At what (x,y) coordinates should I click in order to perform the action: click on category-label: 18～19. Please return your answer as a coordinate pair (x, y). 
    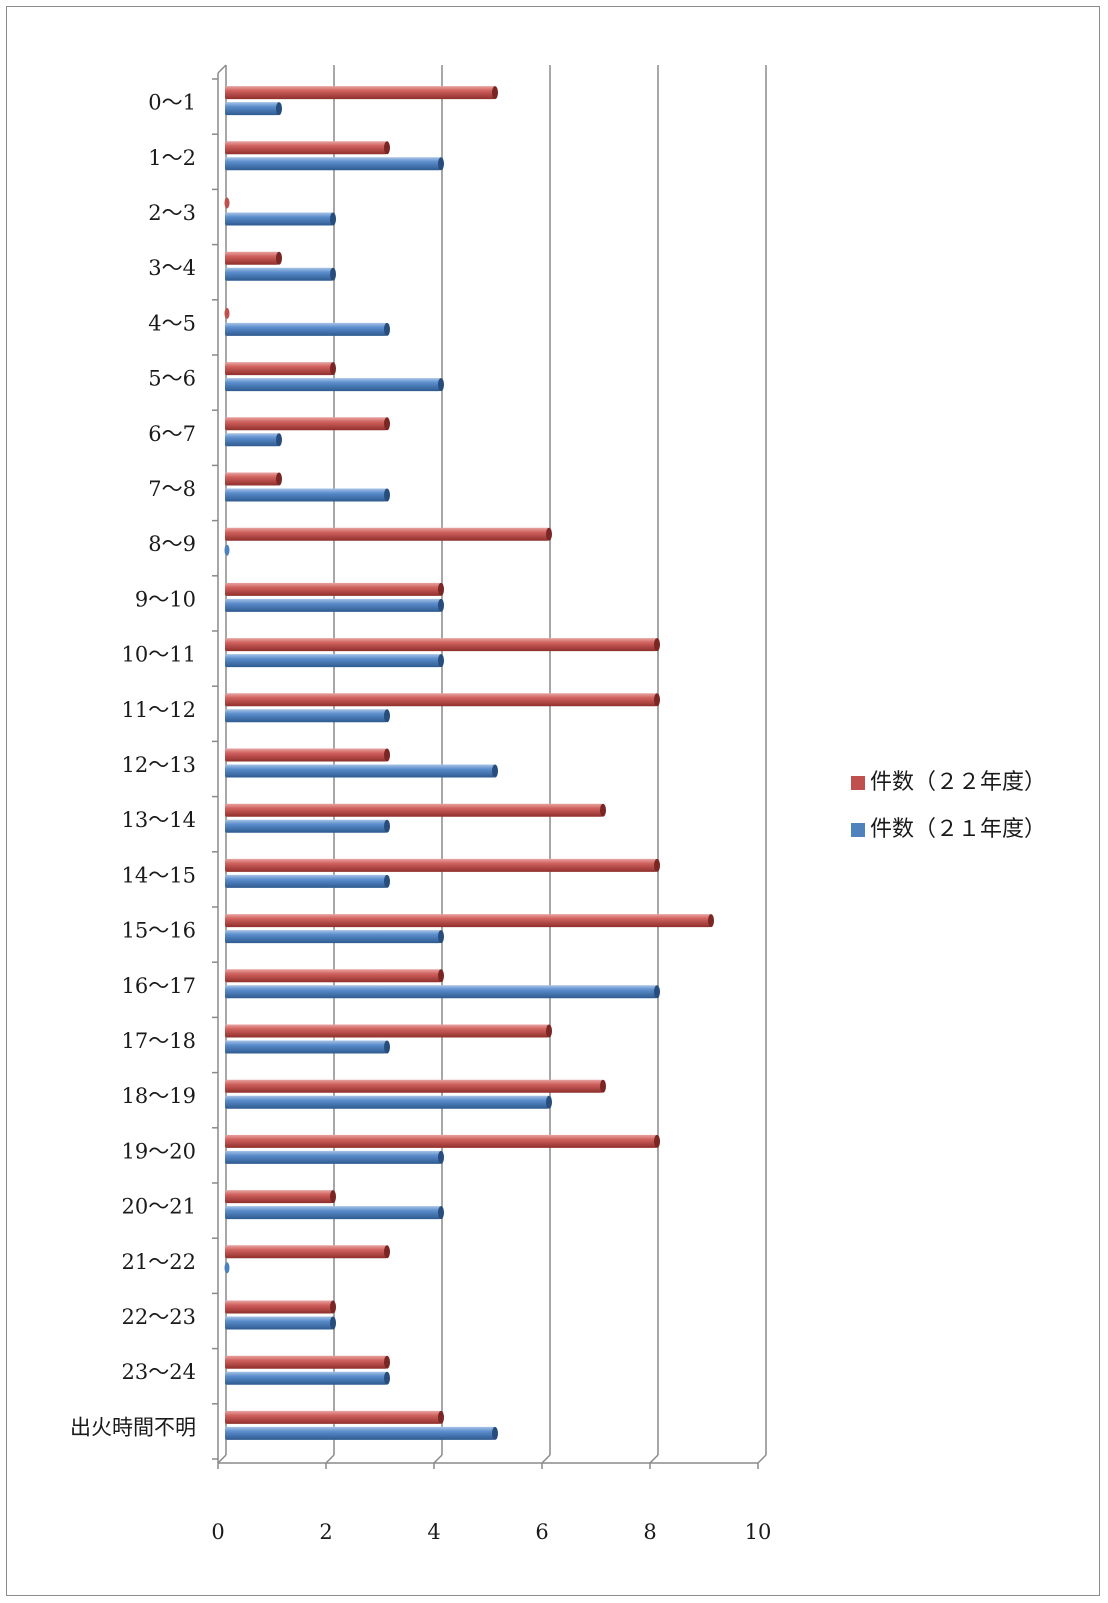
    Looking at the image, I should click on (159, 1096).